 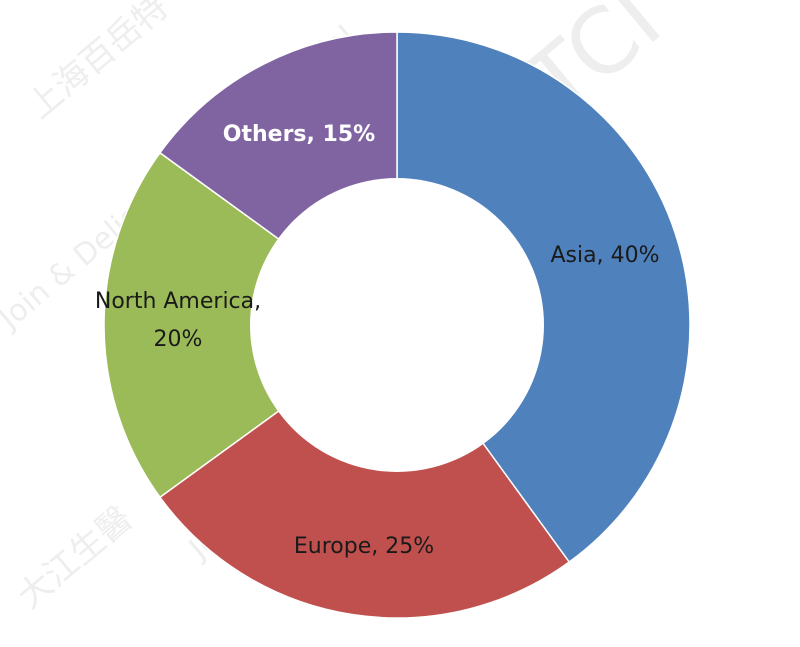 I want to click on slice-label-others: Others, 15%, so click(x=299, y=134).